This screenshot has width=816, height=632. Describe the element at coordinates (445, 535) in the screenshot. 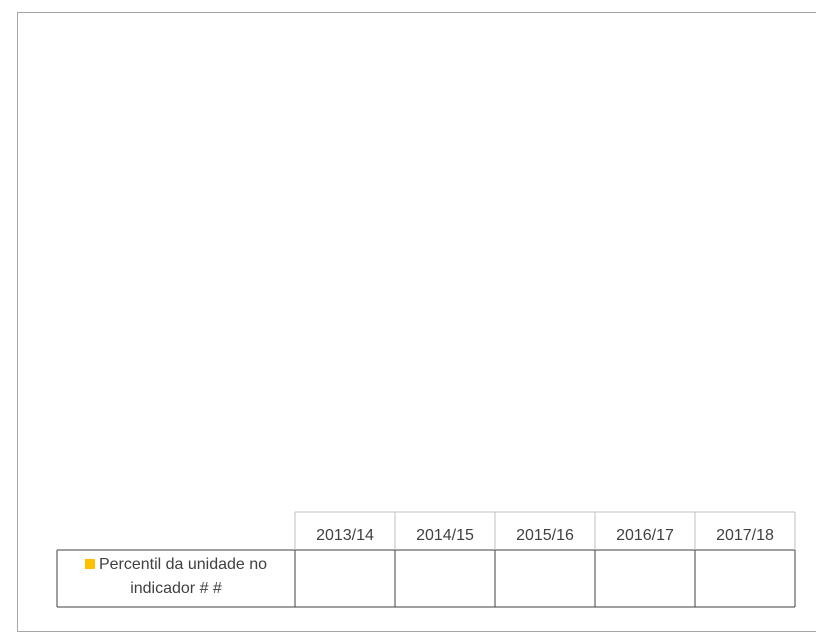

I see `x-tick-label: 2014/15` at that location.